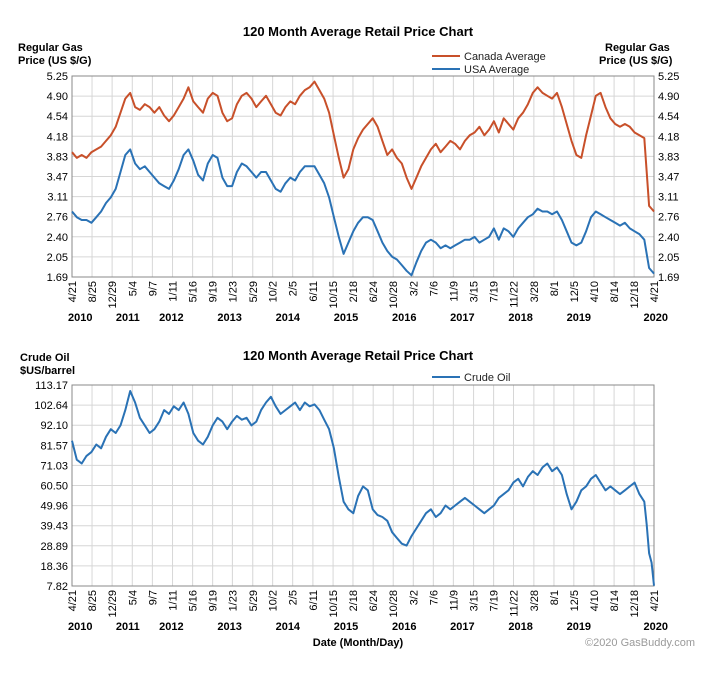 The image size is (722, 687). I want to click on gas-xtick-label: 4/10, so click(595, 291).